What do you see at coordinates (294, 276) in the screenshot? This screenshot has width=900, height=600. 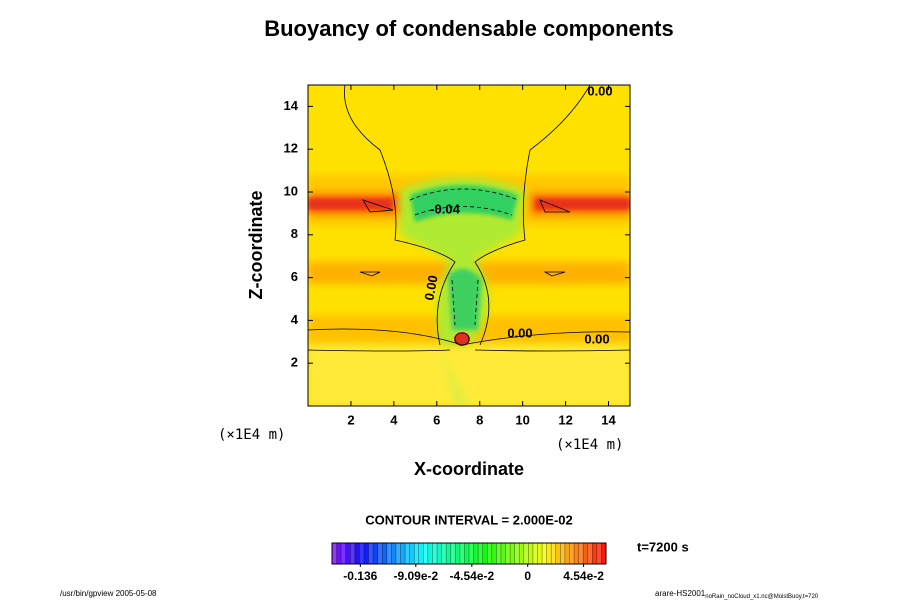 I see `y-tick-label: 6` at bounding box center [294, 276].